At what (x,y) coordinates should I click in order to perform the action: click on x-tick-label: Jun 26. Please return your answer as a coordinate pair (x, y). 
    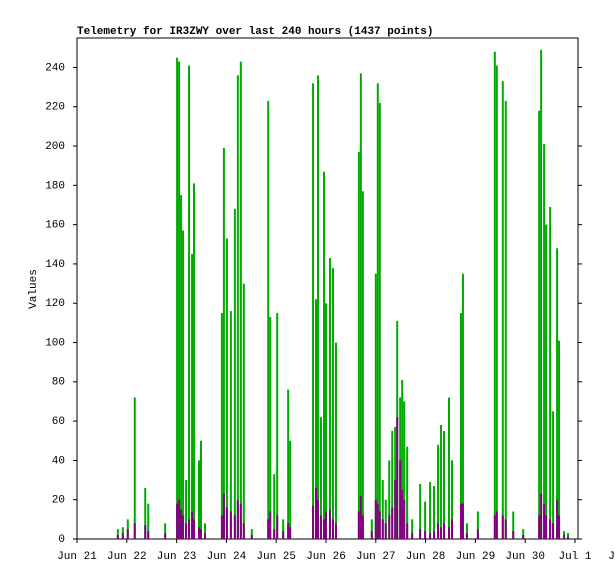
    Looking at the image, I should click on (326, 557).